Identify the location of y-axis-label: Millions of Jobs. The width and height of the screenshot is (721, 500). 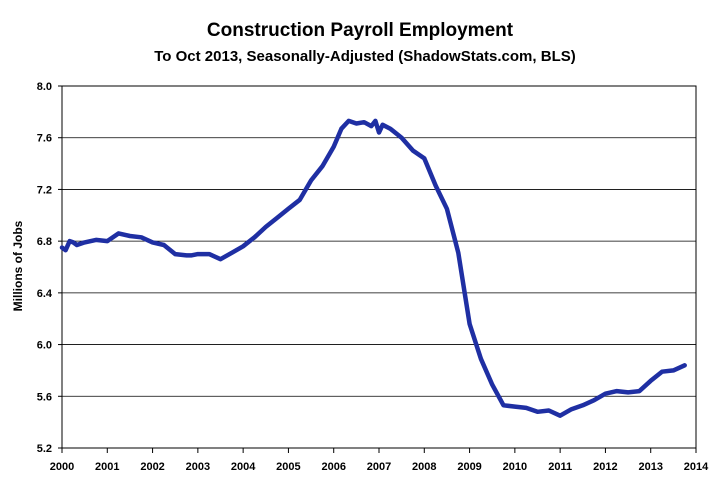
(18, 265).